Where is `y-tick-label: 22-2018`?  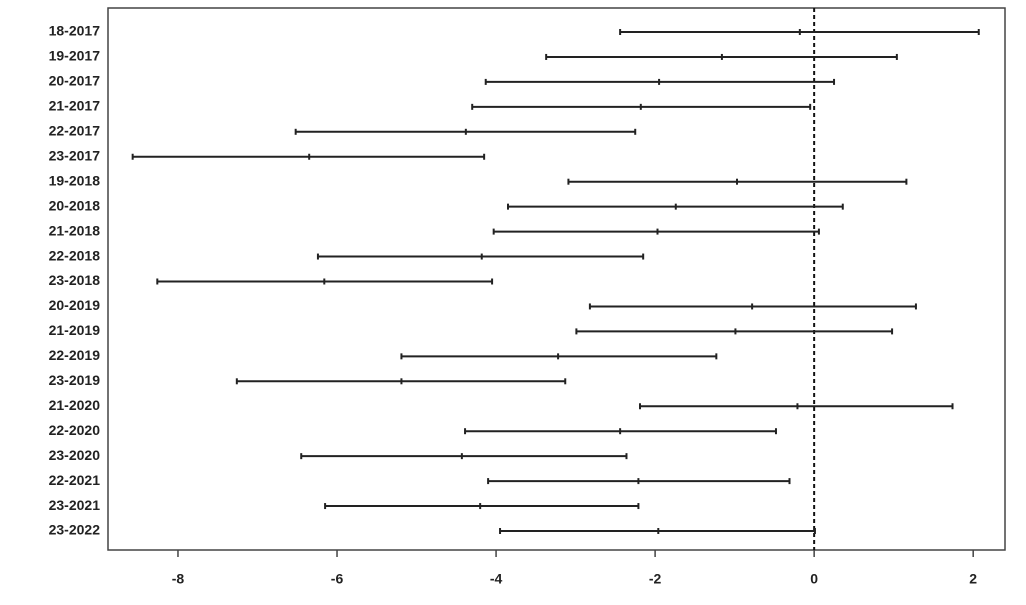
y-tick-label: 22-2018 is located at coordinates (75, 255).